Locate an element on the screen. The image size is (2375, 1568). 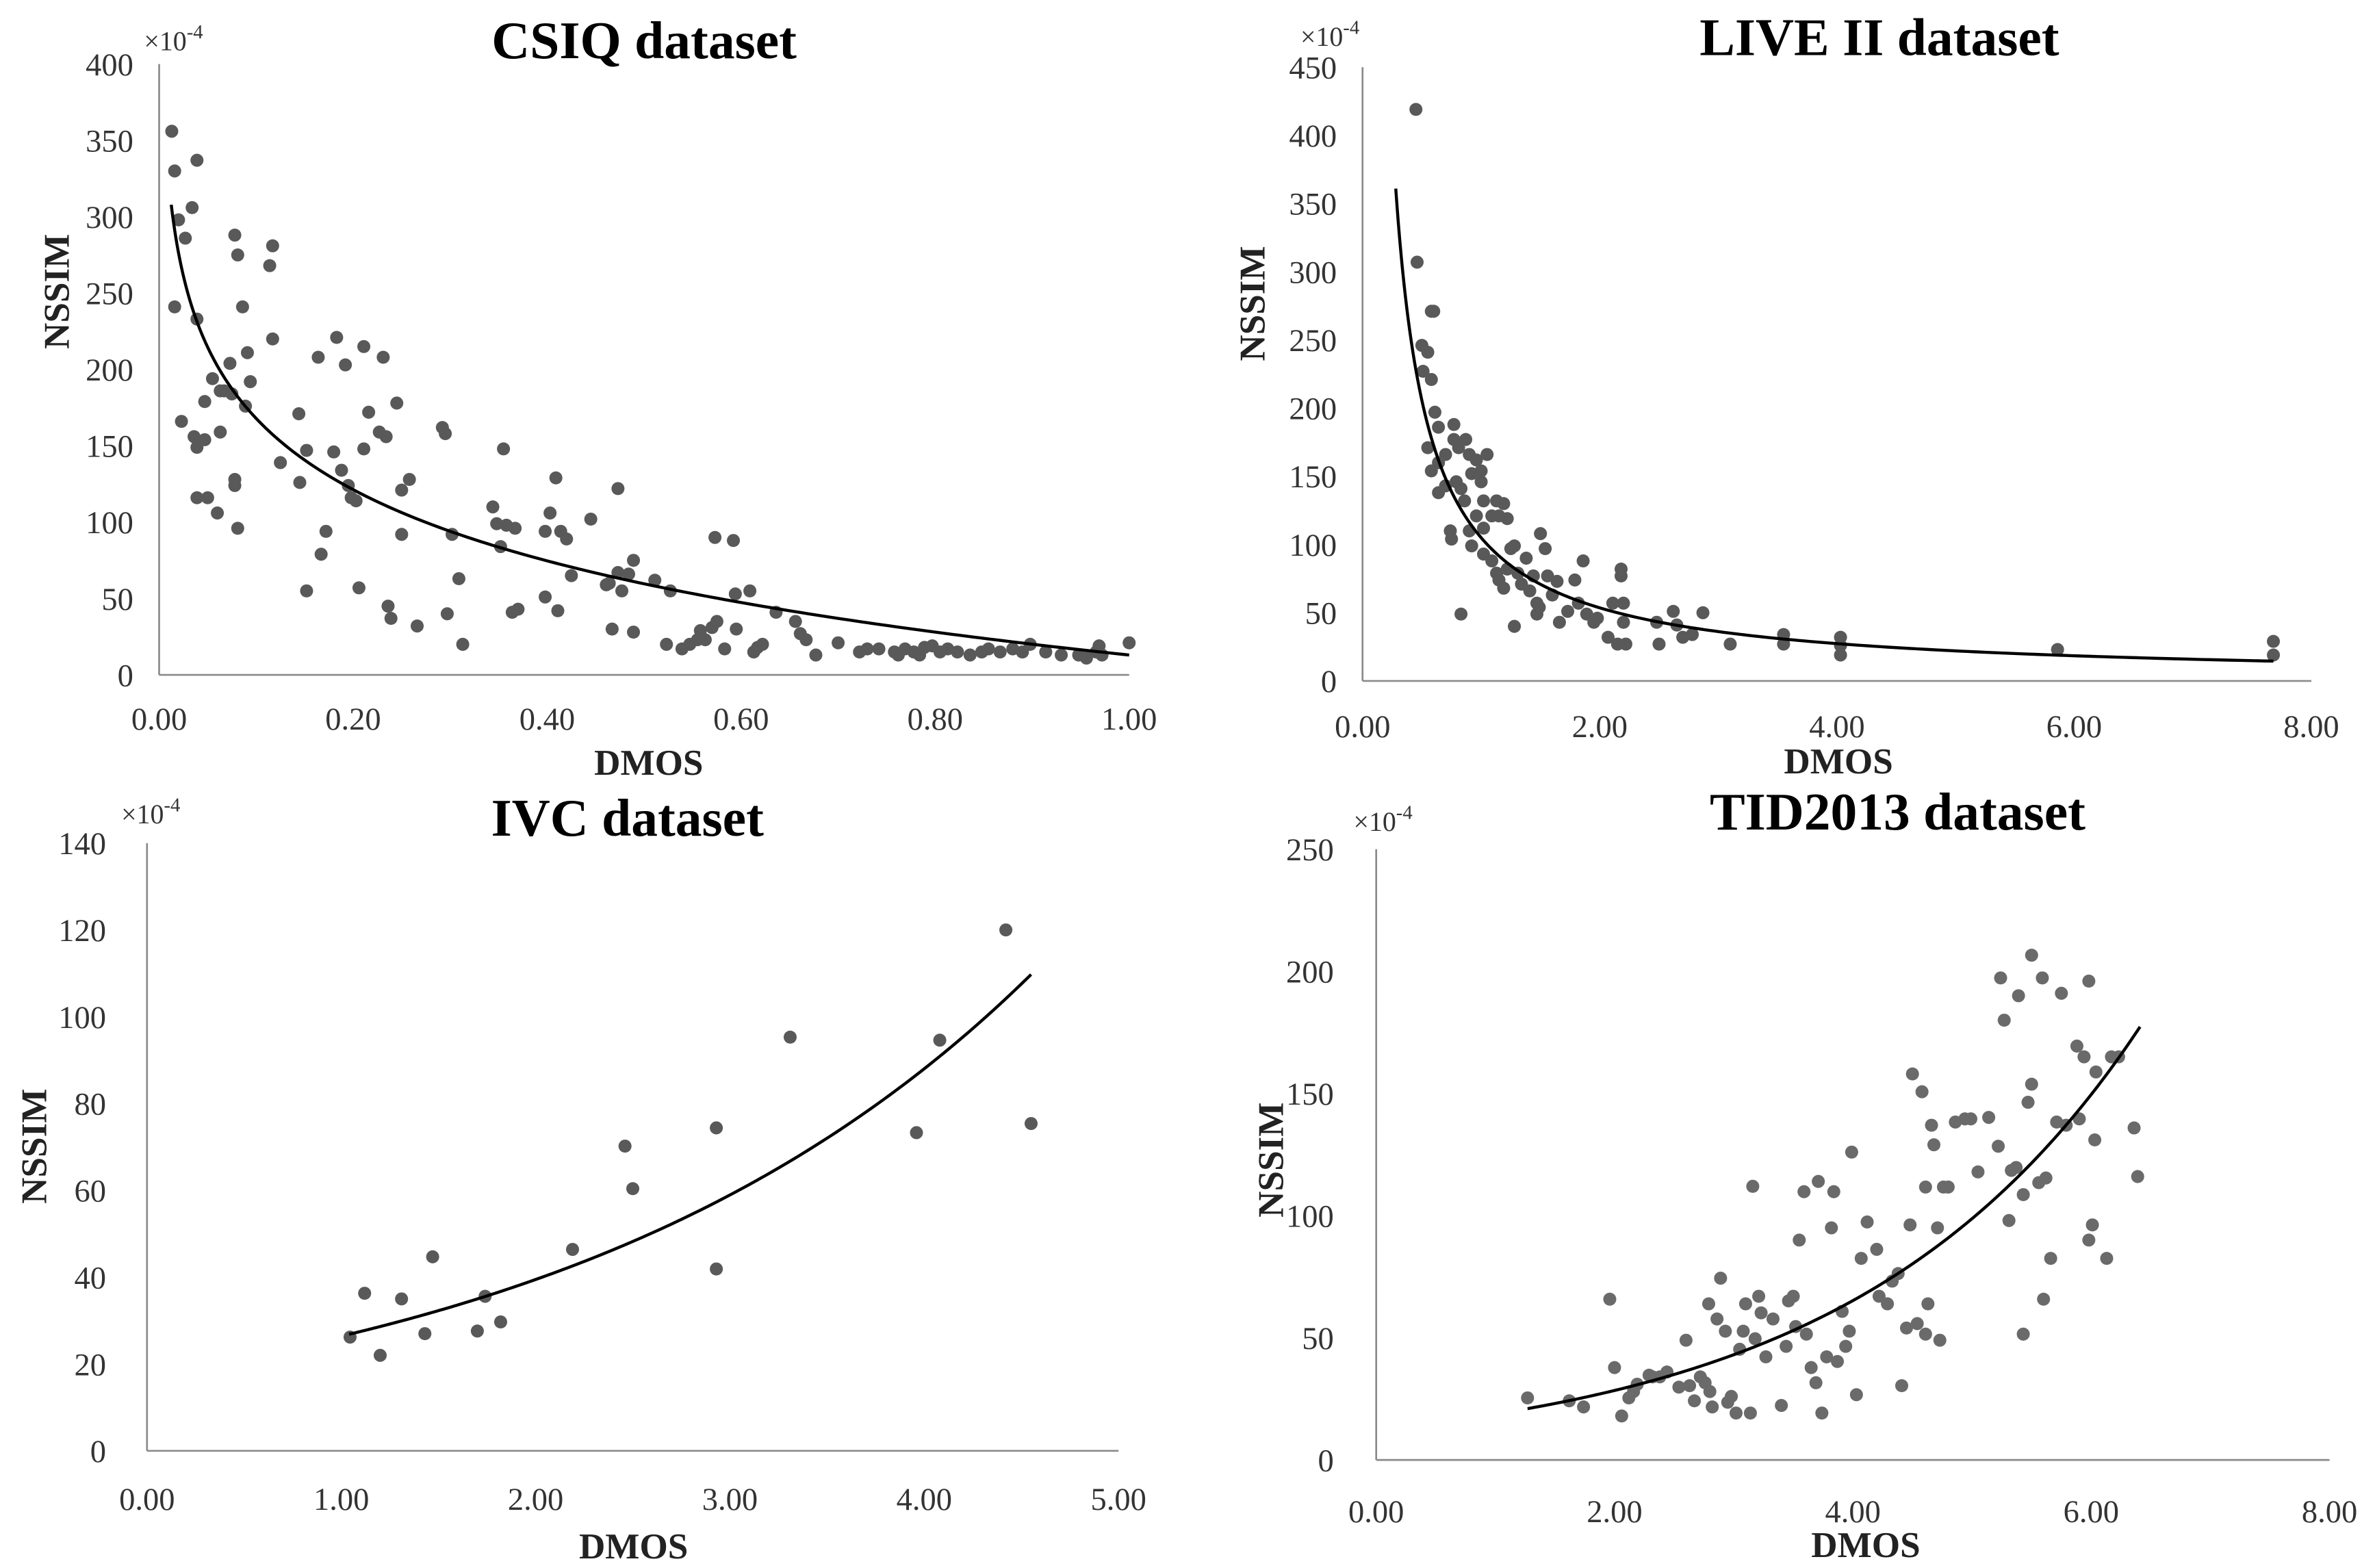
x-axis-label: DMOS is located at coordinates (633, 1547).